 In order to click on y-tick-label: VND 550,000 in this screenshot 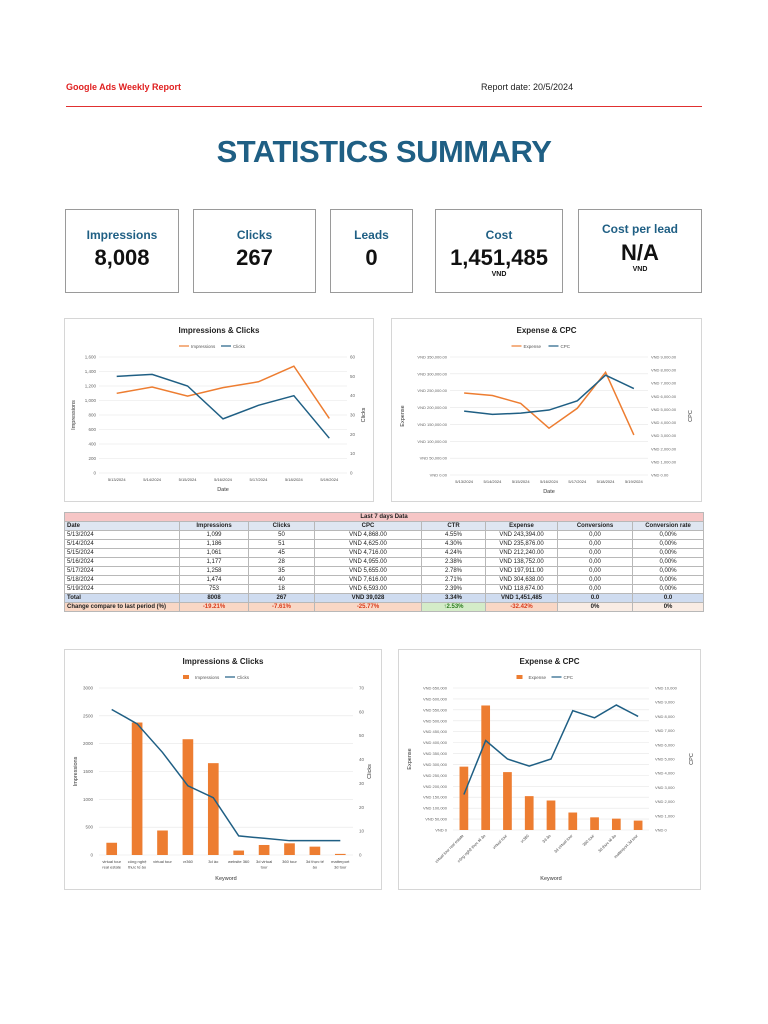, I will do `click(435, 709)`.